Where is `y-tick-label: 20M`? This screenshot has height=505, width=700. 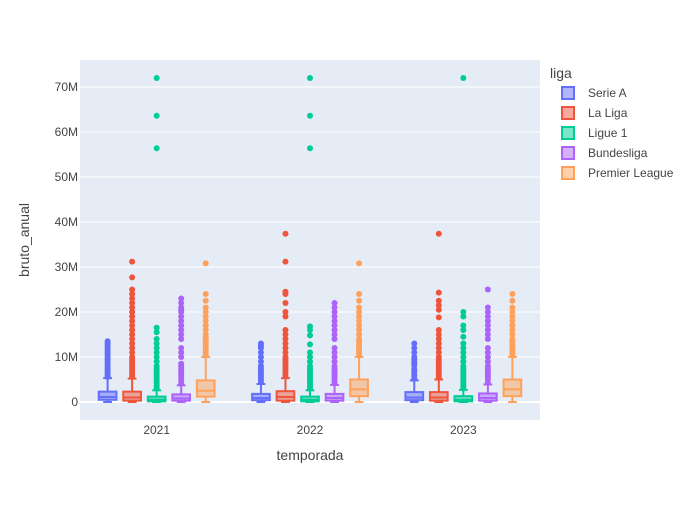 y-tick-label: 20M is located at coordinates (66, 312).